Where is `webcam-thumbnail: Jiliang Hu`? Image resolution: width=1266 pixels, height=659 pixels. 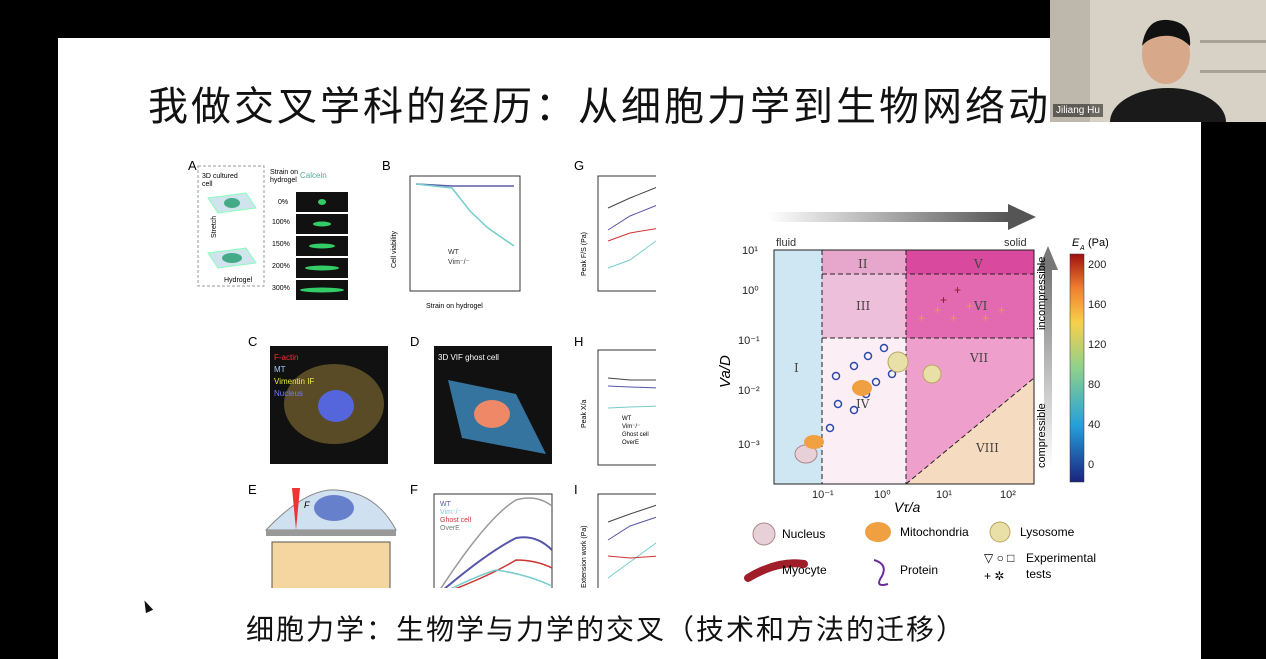
webcam-thumbnail: Jiliang Hu is located at coordinates (1158, 61).